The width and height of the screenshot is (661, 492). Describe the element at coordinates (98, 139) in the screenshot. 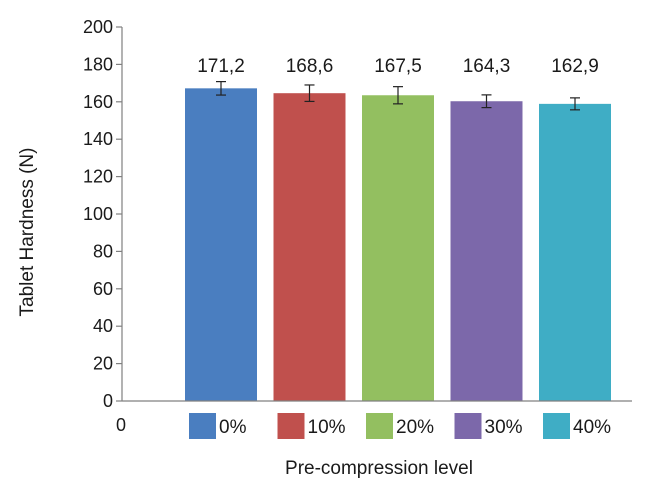

I see `y-tick-label: 140` at that location.